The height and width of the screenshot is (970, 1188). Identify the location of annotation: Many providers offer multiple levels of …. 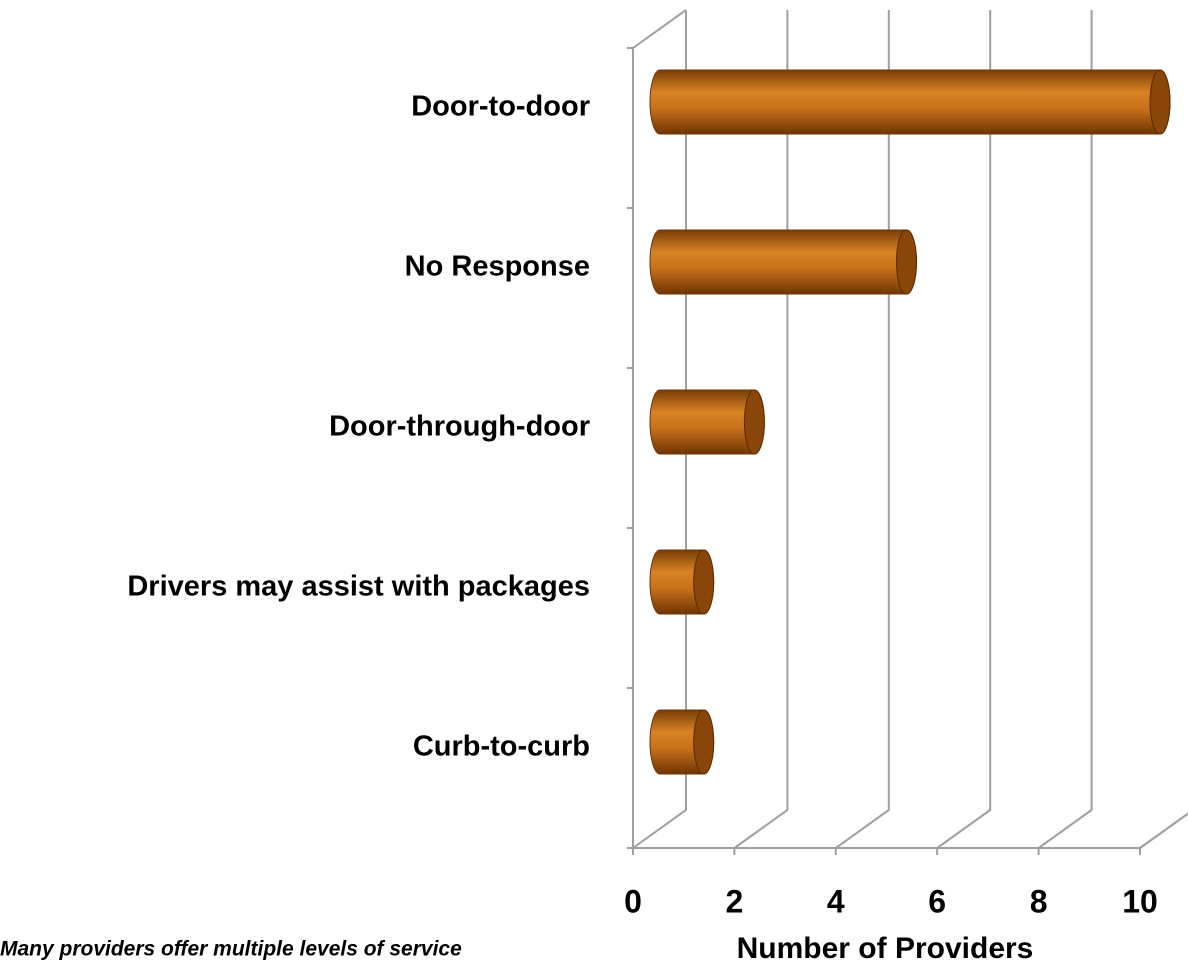
(231, 949).